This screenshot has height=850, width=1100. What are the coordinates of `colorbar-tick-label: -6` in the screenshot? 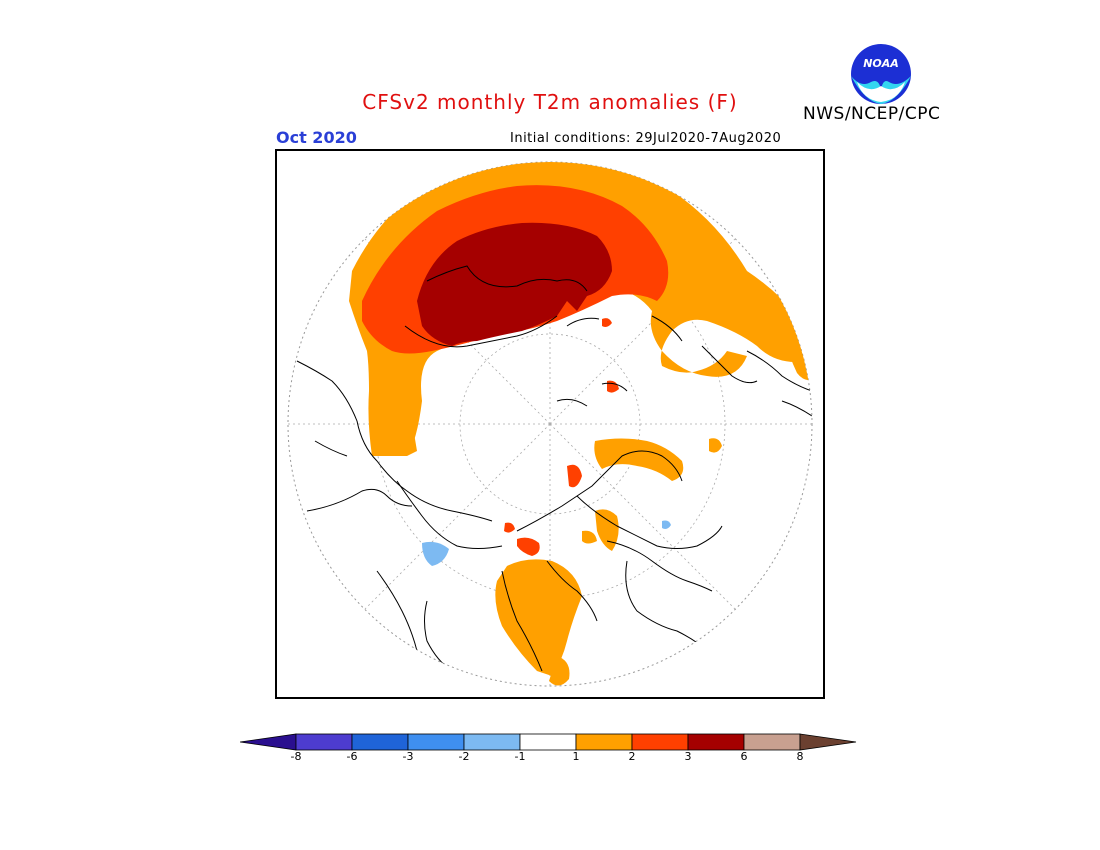 It's located at (352, 756).